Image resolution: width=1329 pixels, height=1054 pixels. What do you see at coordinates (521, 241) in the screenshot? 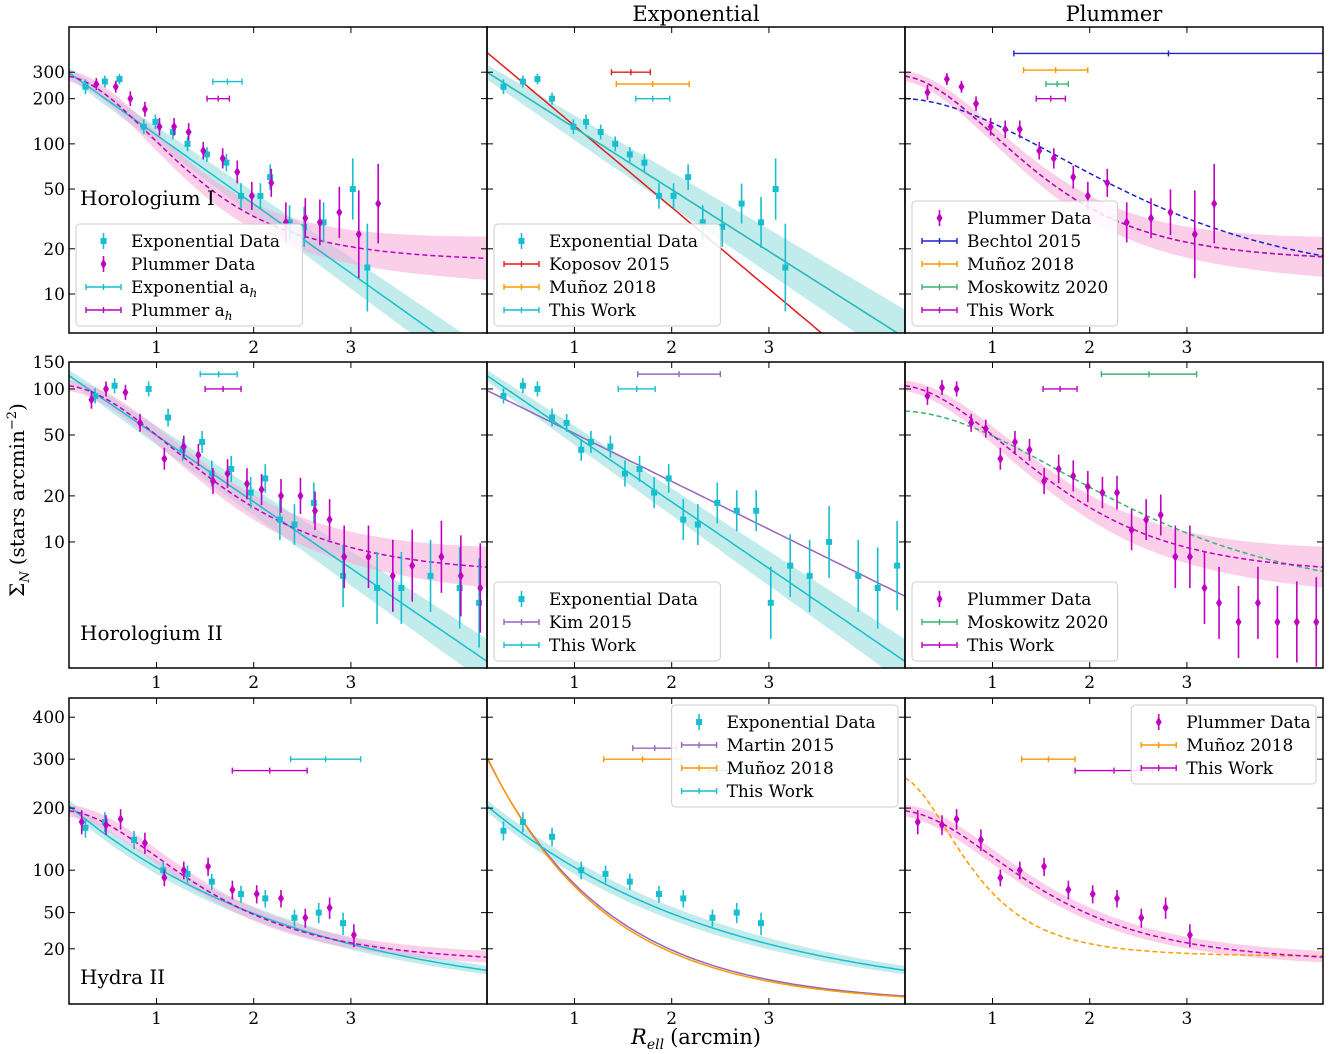
I see `legend-marker-square` at bounding box center [521, 241].